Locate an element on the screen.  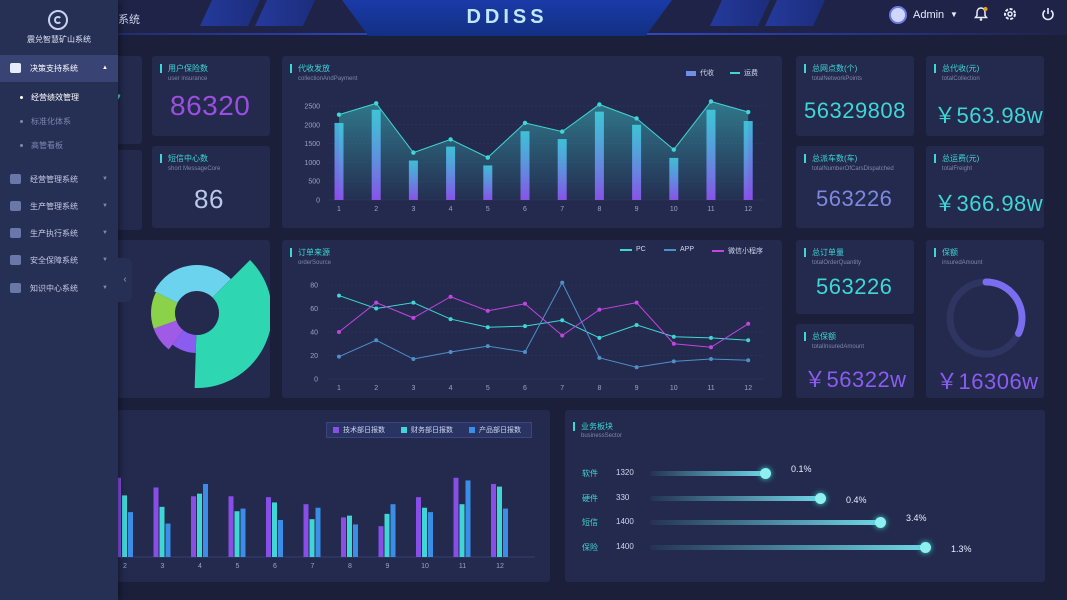
daily-report-chart: 2 3 4 5 6 7 8 9 10 11 12 is located at coordinates (325, 523).